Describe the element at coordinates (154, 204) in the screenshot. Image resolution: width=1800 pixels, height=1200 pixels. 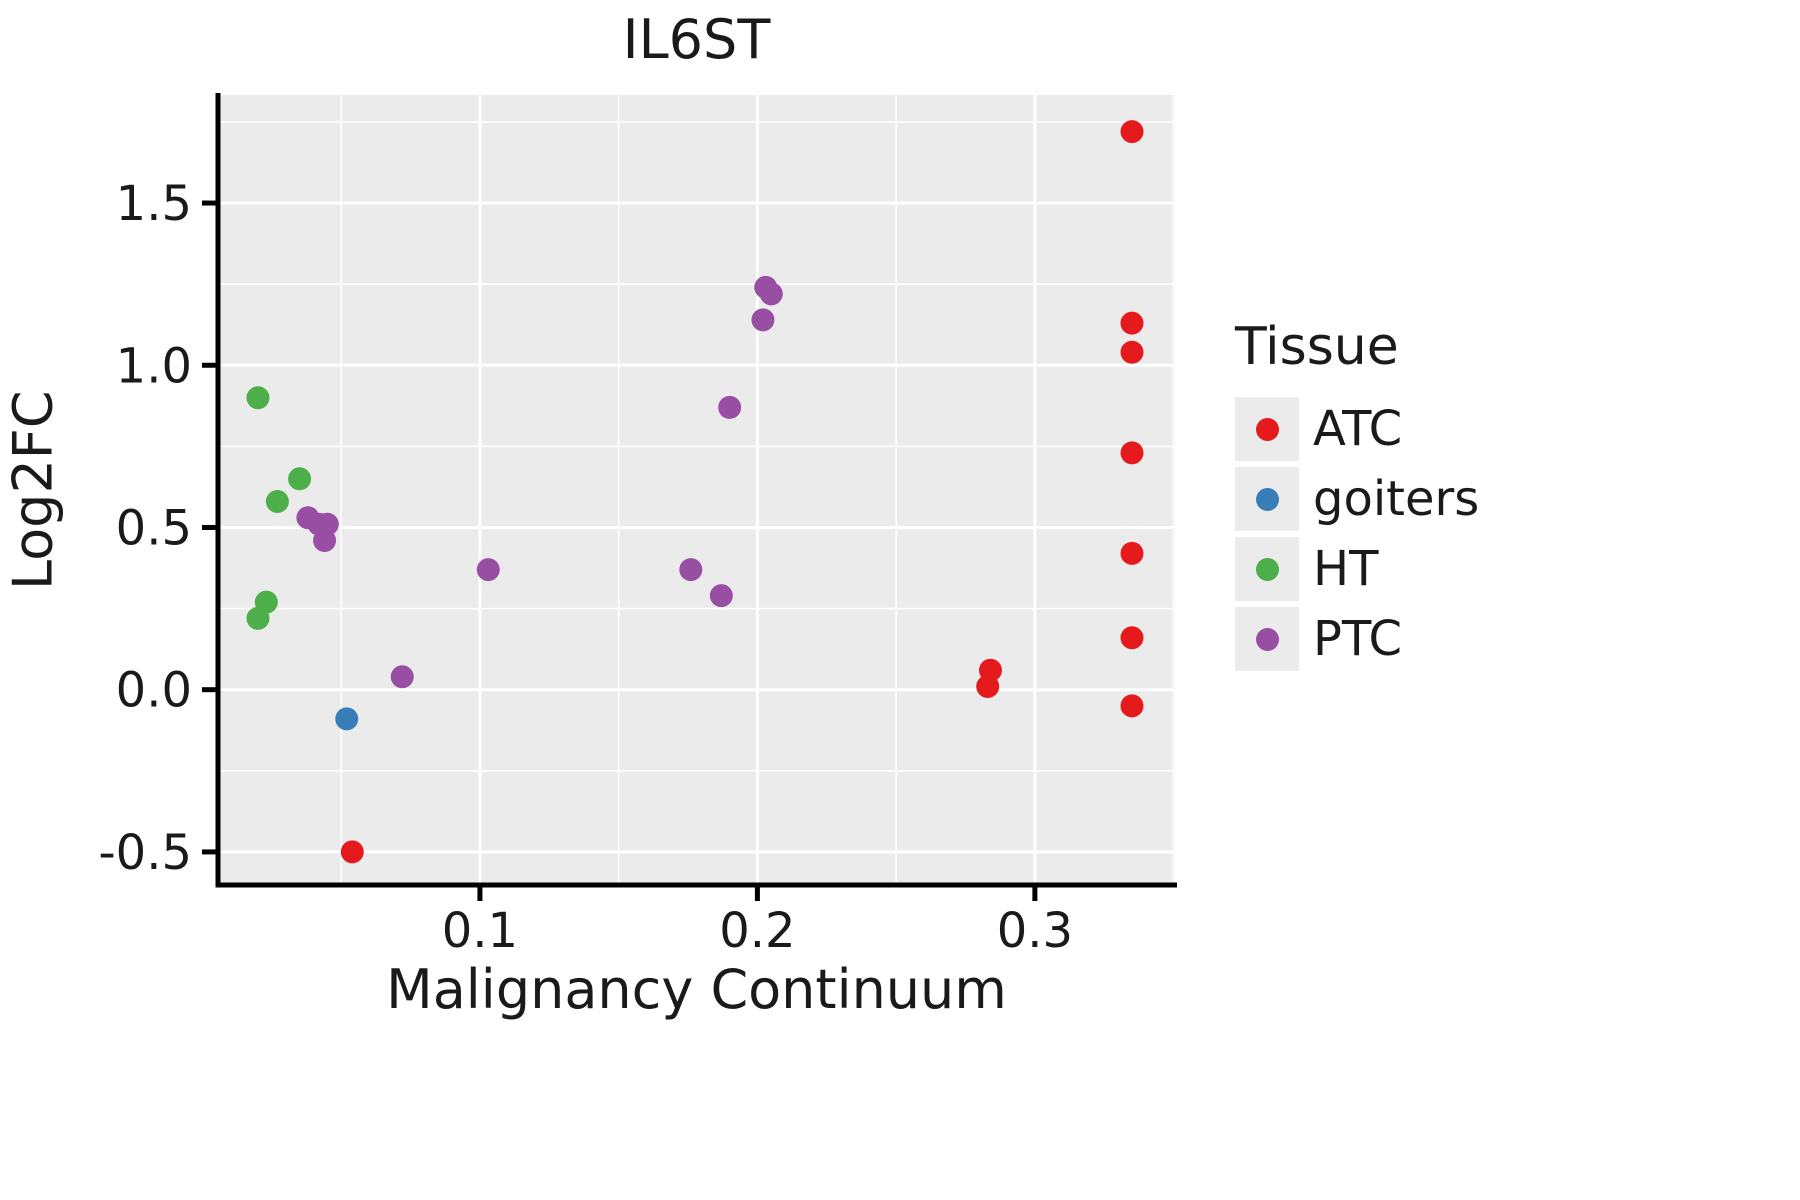
I see `y-tick-label: 1.5` at that location.